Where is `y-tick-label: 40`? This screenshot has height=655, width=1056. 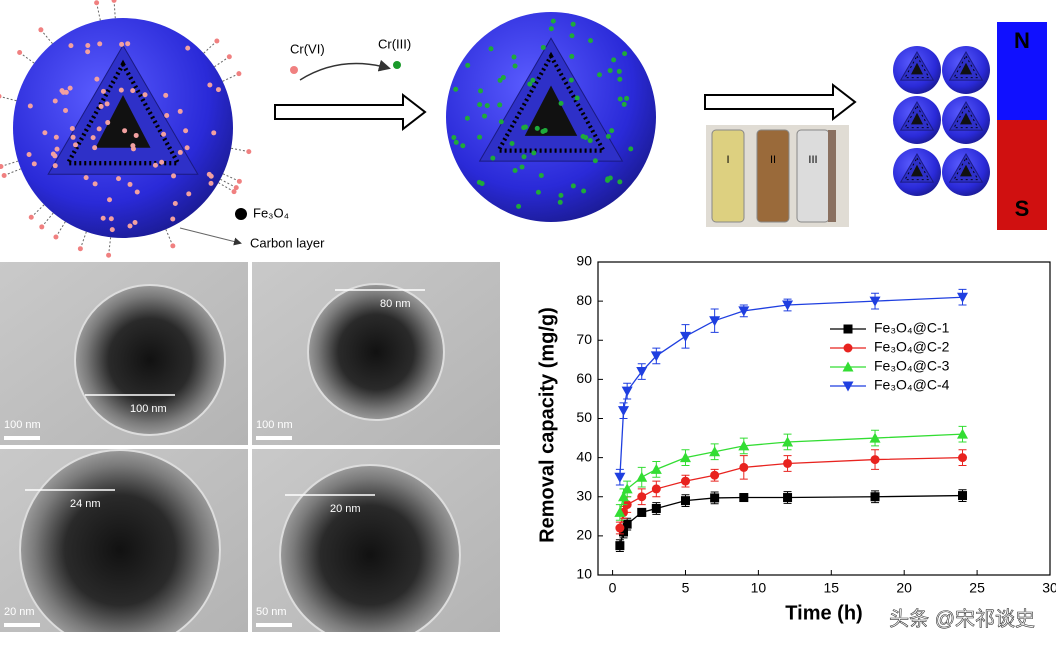
y-tick-label: 40 is located at coordinates (584, 456).